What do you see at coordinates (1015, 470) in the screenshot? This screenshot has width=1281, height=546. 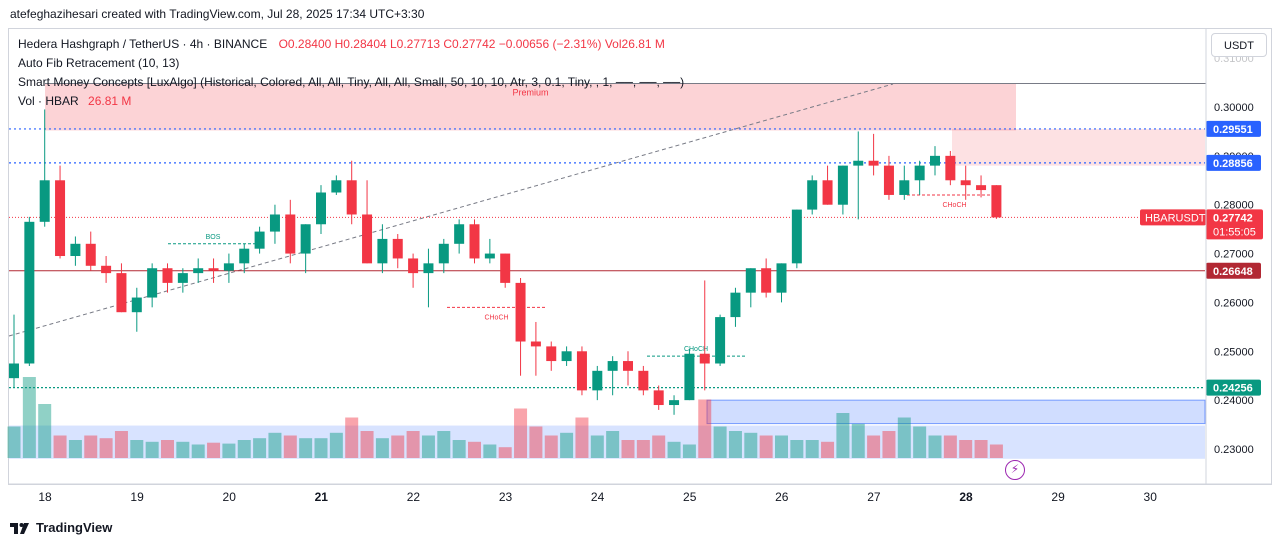 I see `lightning-icon: ⚡` at bounding box center [1015, 470].